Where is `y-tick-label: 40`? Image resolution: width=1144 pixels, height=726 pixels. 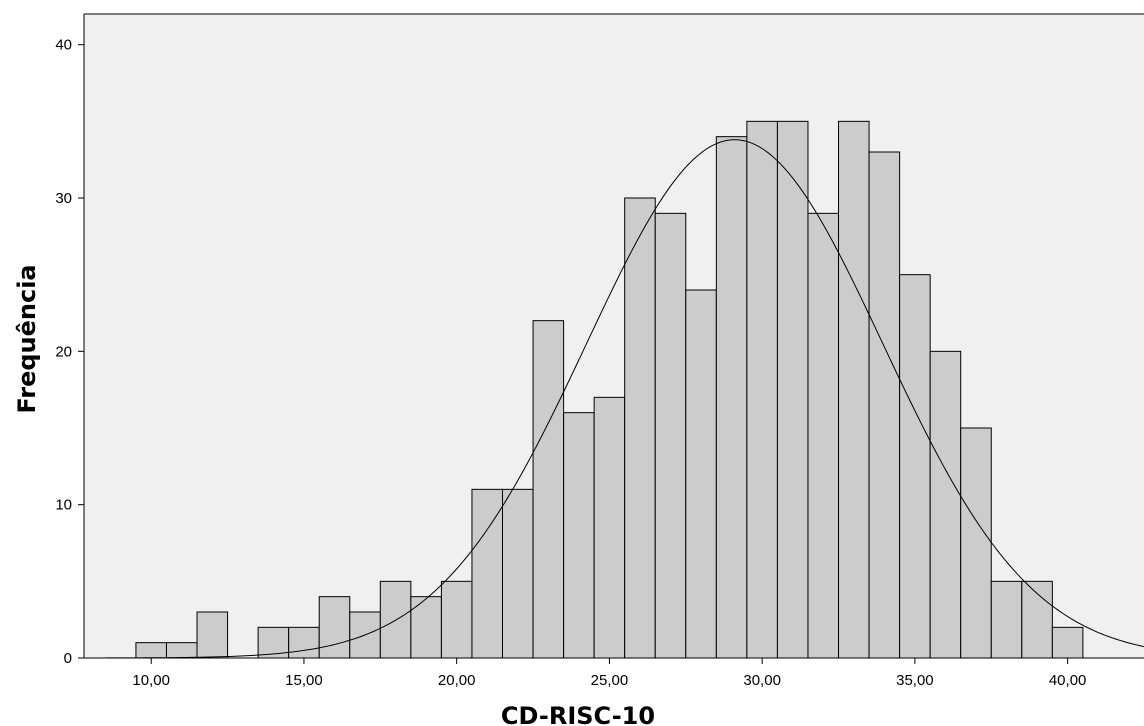 y-tick-label: 40 is located at coordinates (63, 45).